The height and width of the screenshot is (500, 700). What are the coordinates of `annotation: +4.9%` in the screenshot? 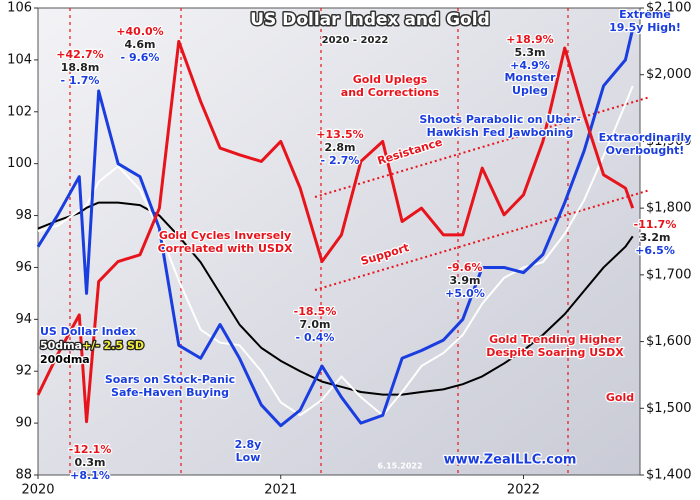 It's located at (530, 65).